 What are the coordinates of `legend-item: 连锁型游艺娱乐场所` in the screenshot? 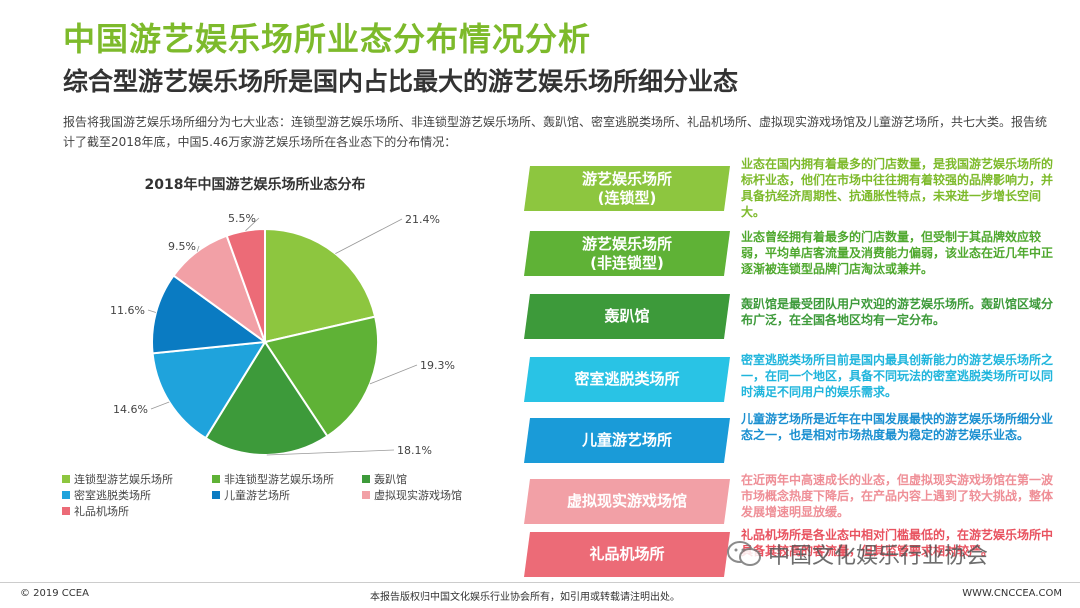 It's located at (117, 479).